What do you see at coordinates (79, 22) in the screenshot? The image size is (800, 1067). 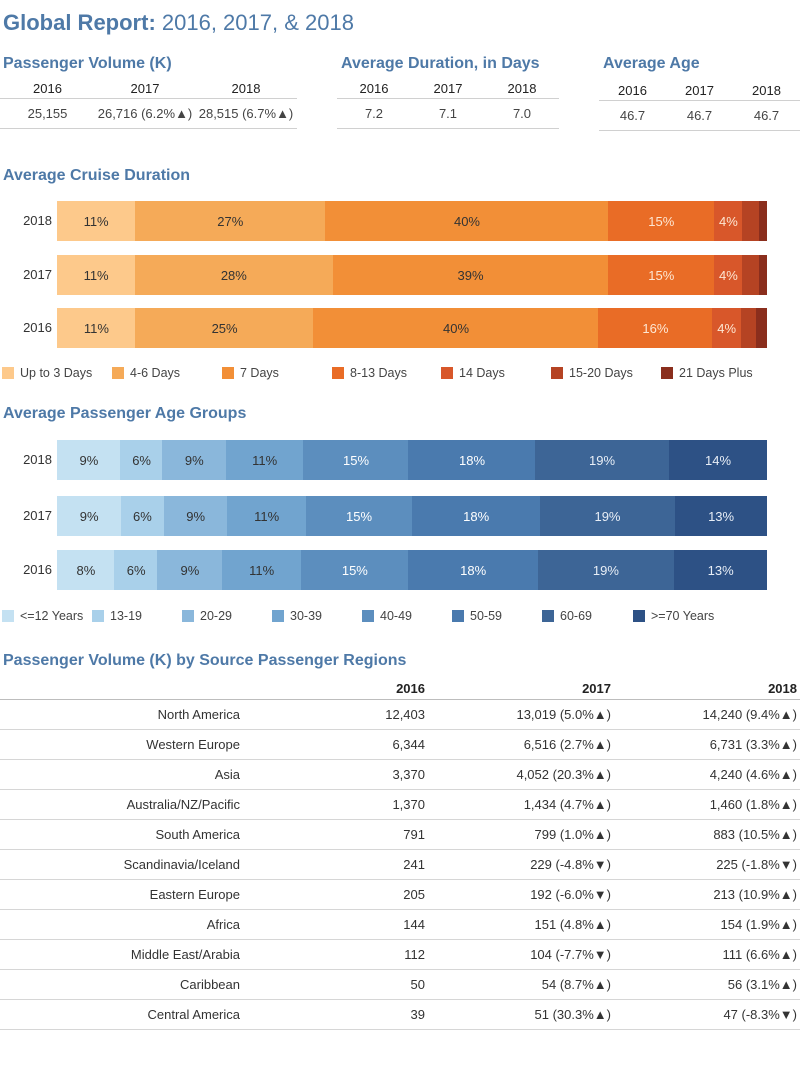 I see `page-title-bold: Global Report:` at bounding box center [79, 22].